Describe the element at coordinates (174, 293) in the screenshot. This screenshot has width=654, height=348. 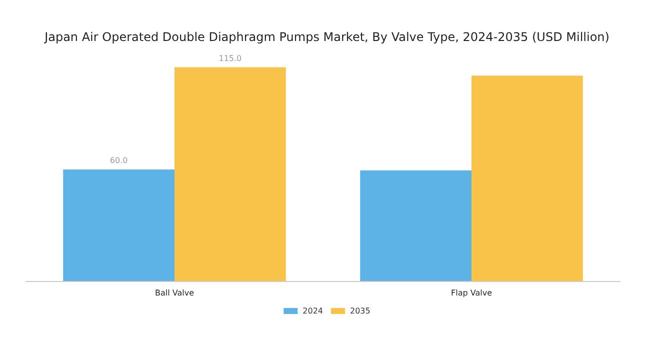
I see `x-tick-label: Ball Valve` at that location.